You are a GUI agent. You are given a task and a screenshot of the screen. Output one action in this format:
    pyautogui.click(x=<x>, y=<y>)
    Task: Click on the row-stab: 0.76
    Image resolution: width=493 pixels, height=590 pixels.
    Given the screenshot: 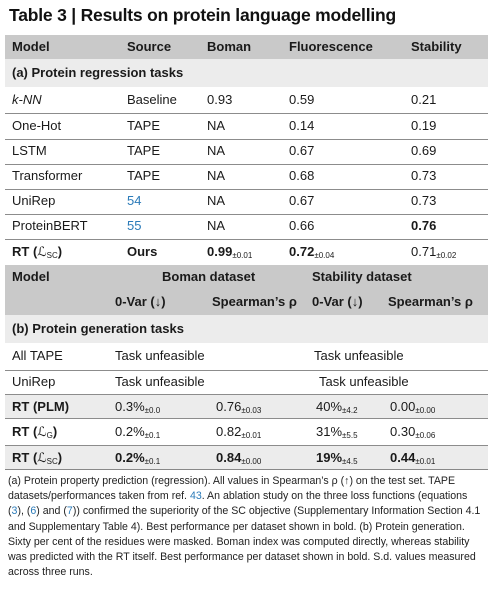 What is the action you would take?
    pyautogui.click(x=424, y=225)
    